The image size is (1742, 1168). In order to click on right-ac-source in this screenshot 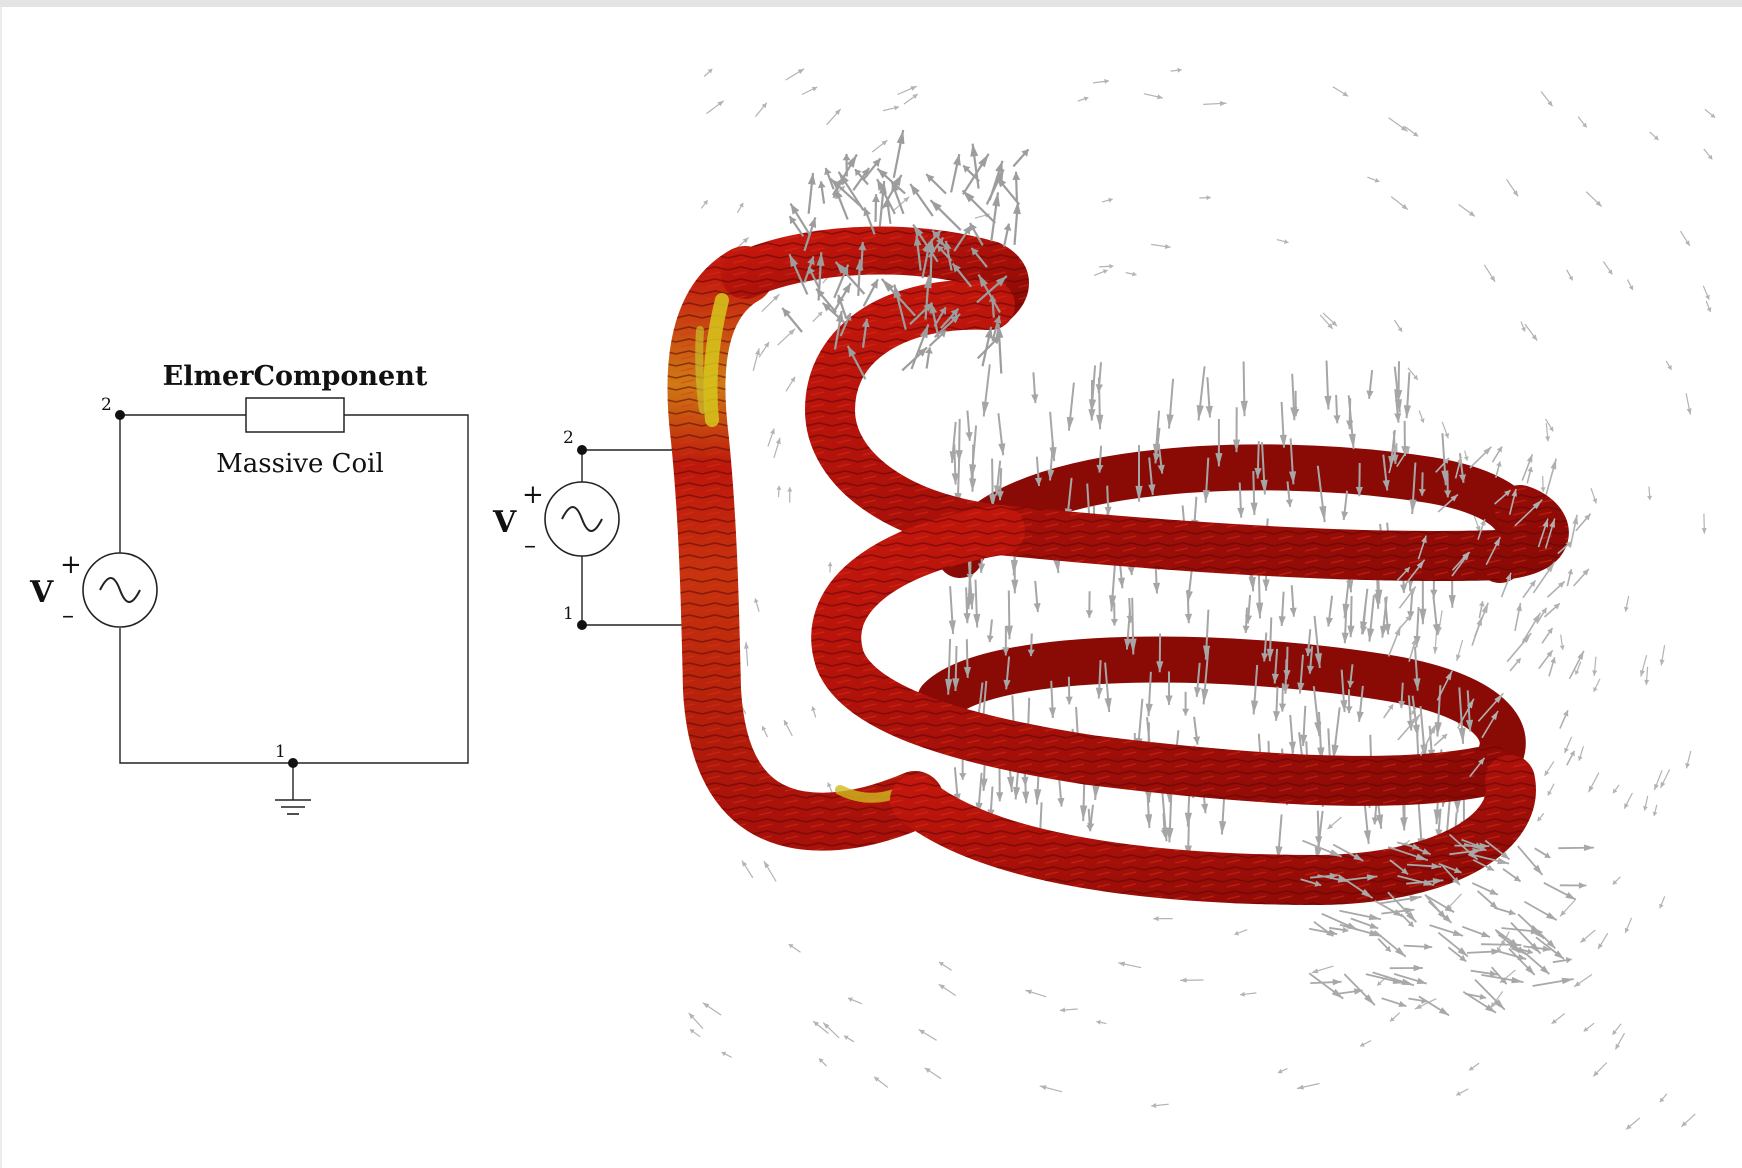, I will do `click(582, 519)`.